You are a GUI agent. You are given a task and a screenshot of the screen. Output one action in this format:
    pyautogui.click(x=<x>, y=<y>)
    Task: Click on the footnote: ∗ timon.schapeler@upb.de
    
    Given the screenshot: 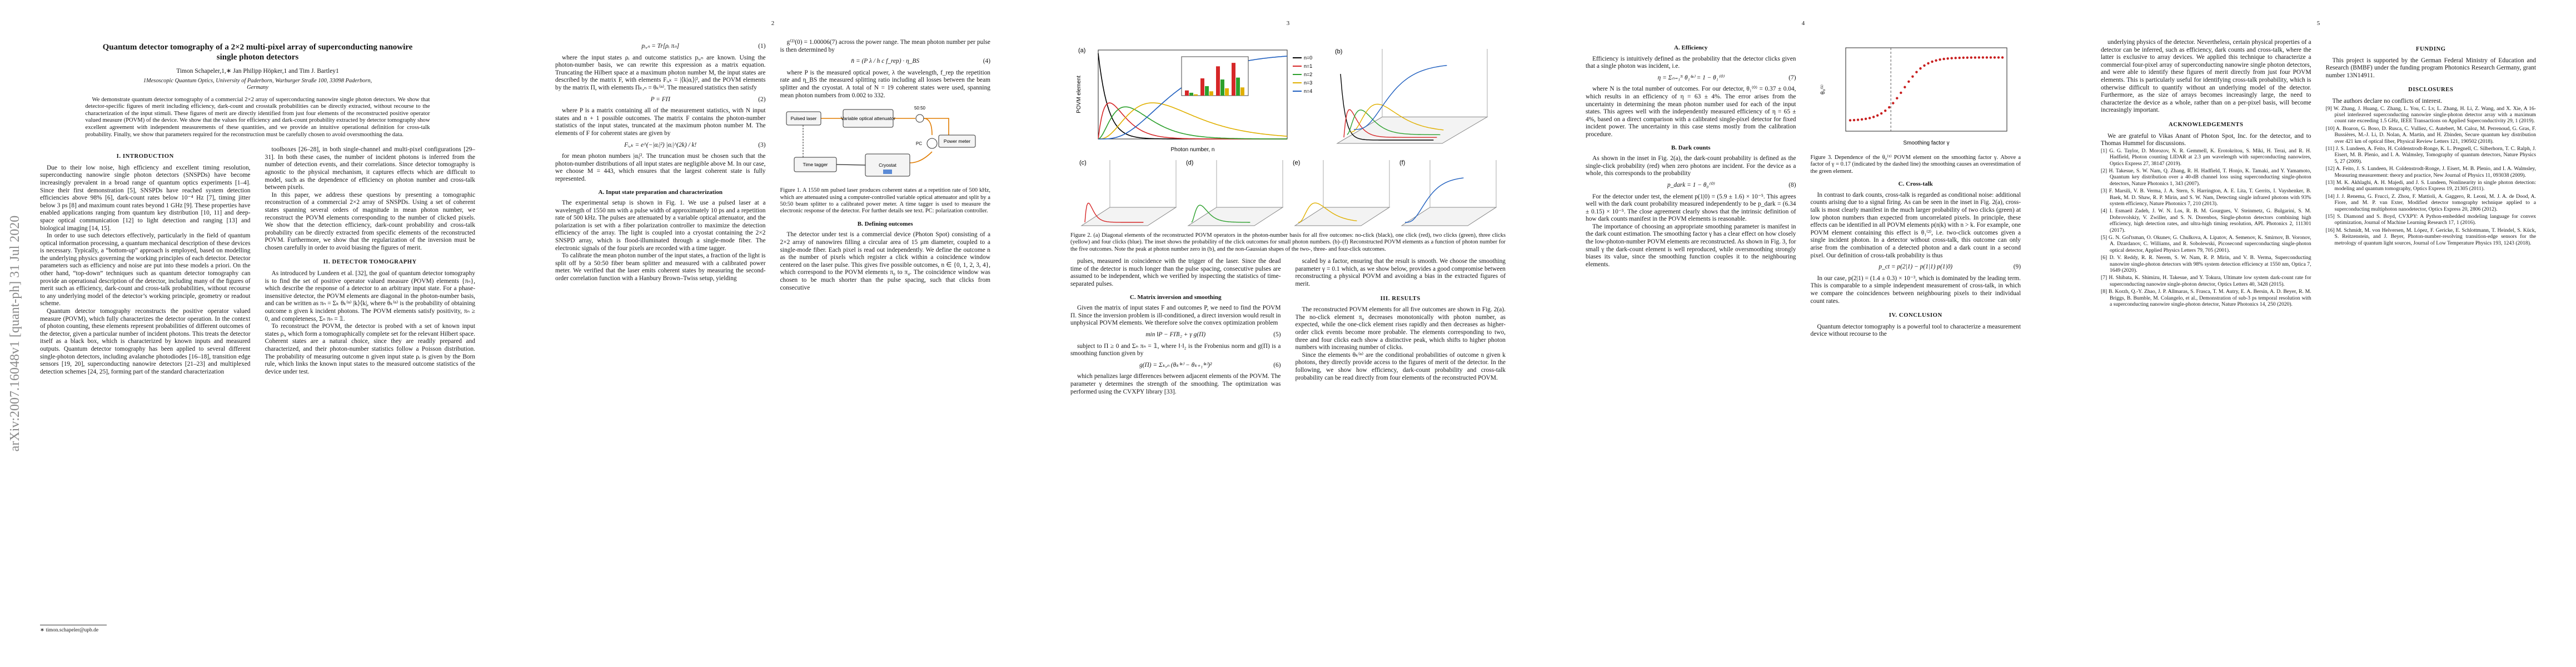 What is the action you would take?
    pyautogui.click(x=73, y=630)
    